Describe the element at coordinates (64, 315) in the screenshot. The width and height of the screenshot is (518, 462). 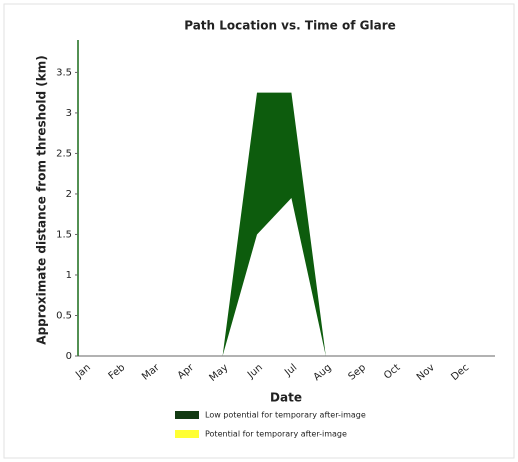
I see `y-tick-label: 0.5` at that location.